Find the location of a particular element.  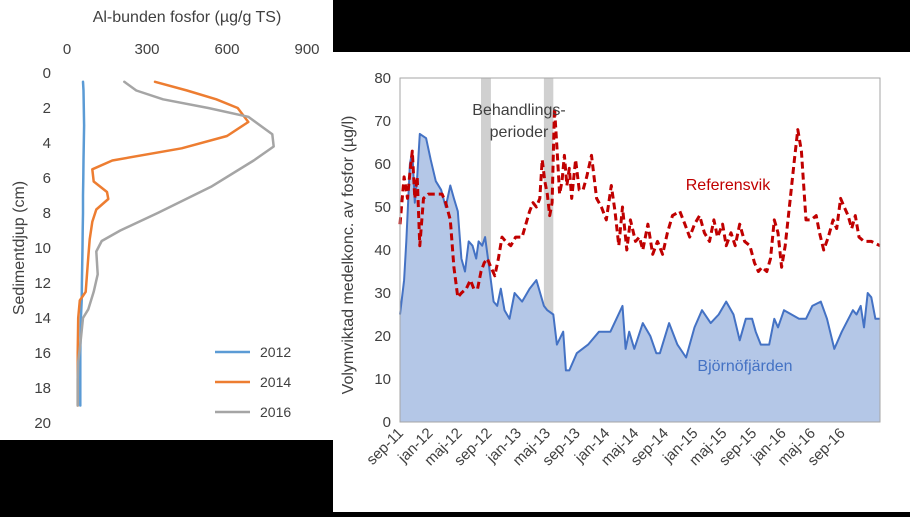

treatment-annotation-line2: perioder is located at coordinates (519, 132).